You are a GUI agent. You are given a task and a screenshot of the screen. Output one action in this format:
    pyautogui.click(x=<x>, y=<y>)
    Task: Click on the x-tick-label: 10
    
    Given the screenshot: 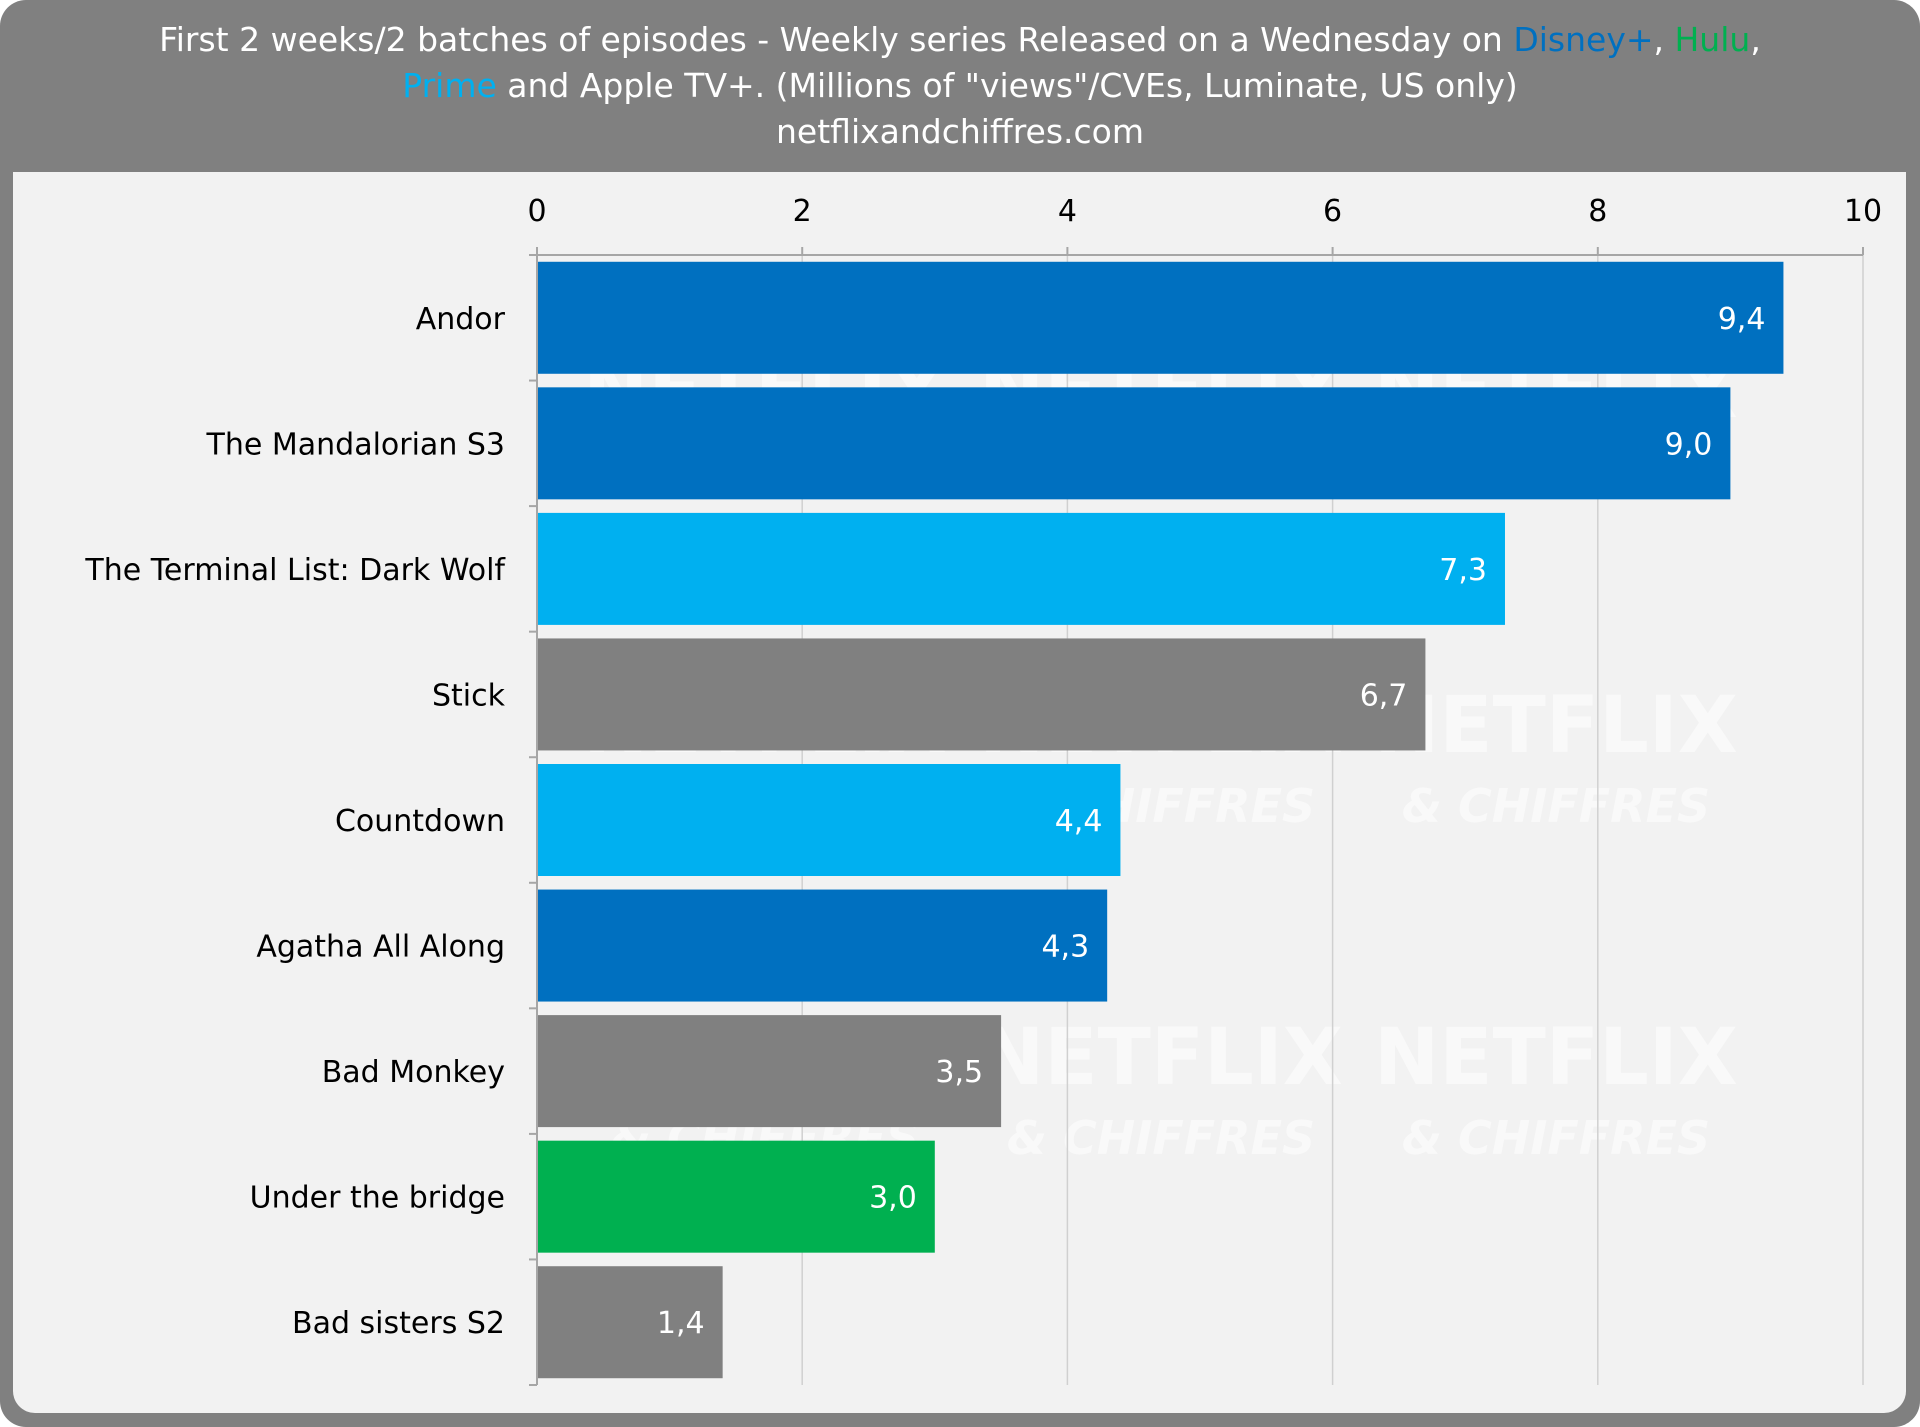 What is the action you would take?
    pyautogui.click(x=1863, y=211)
    